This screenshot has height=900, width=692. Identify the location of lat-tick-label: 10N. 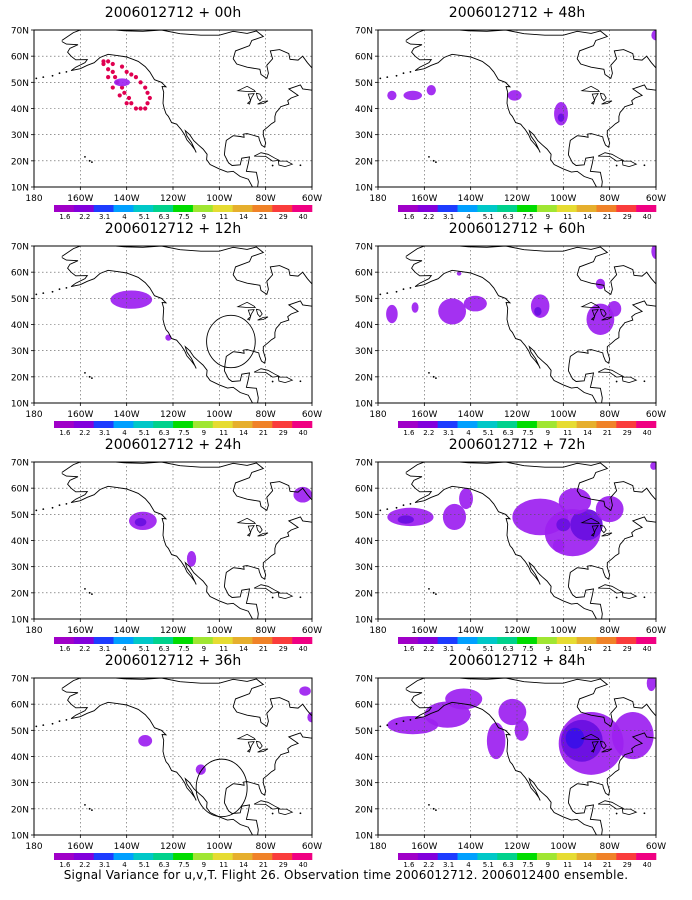
(20, 405).